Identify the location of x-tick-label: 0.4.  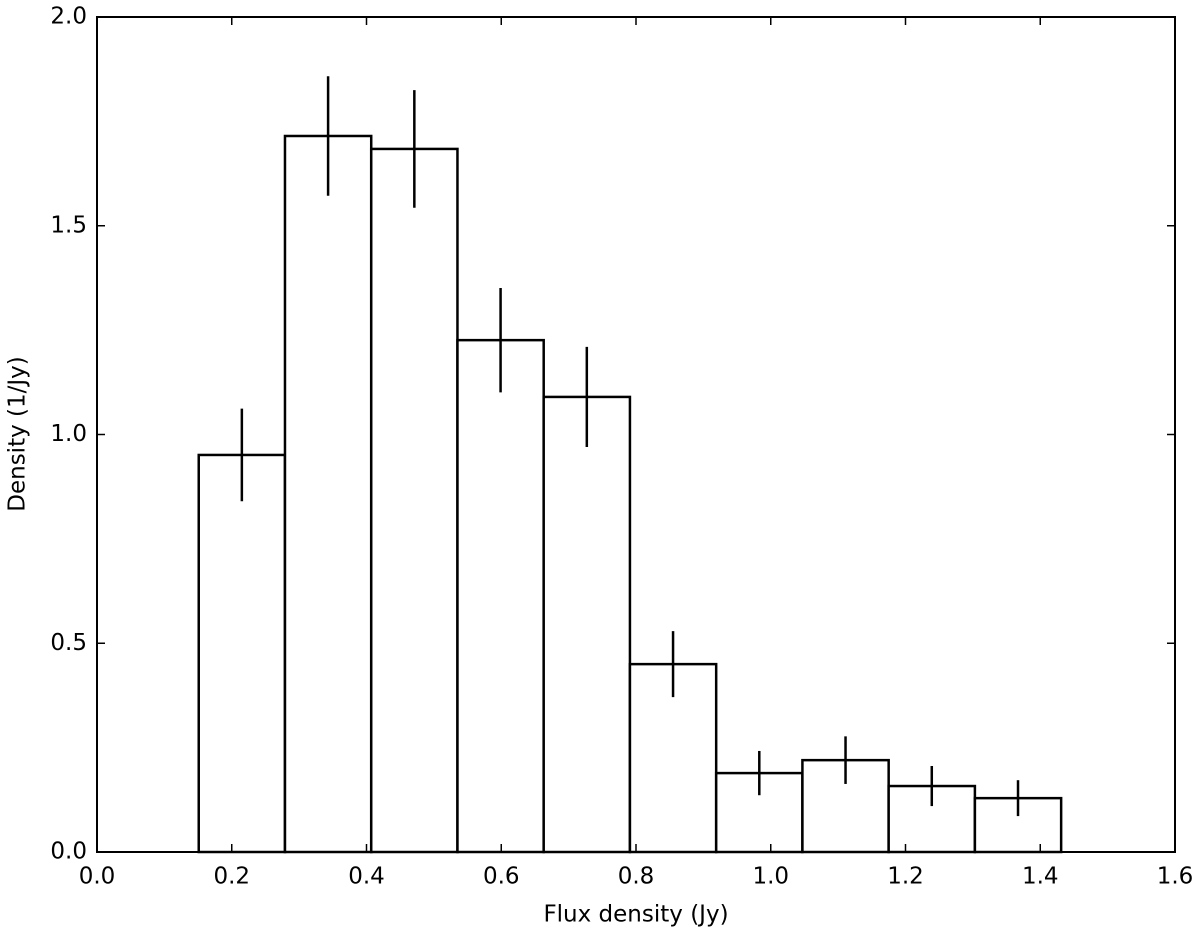
(366, 877).